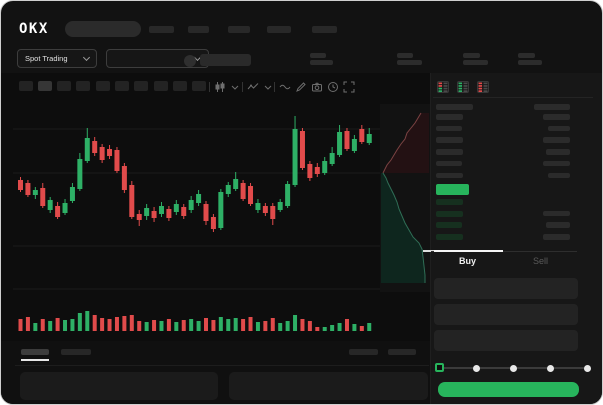 This screenshot has width=603, height=405. What do you see at coordinates (349, 87) in the screenshot?
I see `expand-icon` at bounding box center [349, 87].